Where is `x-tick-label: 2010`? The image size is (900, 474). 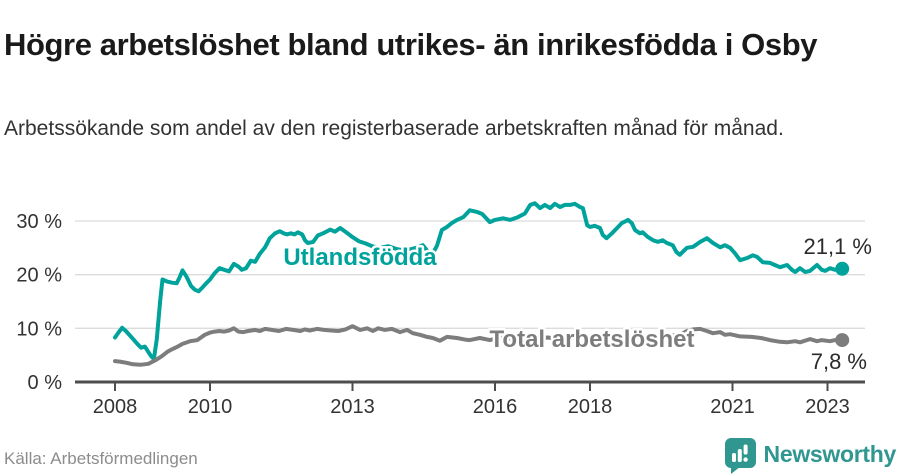
x-tick-label: 2010 is located at coordinates (210, 407).